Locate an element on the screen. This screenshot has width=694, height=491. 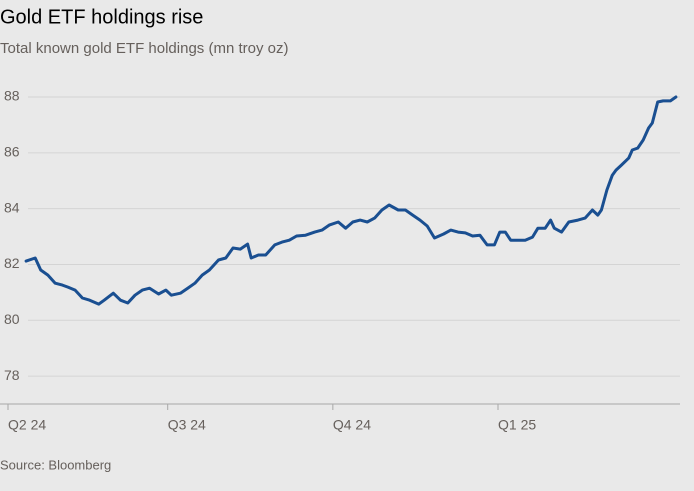
y-tick-label: 86 is located at coordinates (12, 152).